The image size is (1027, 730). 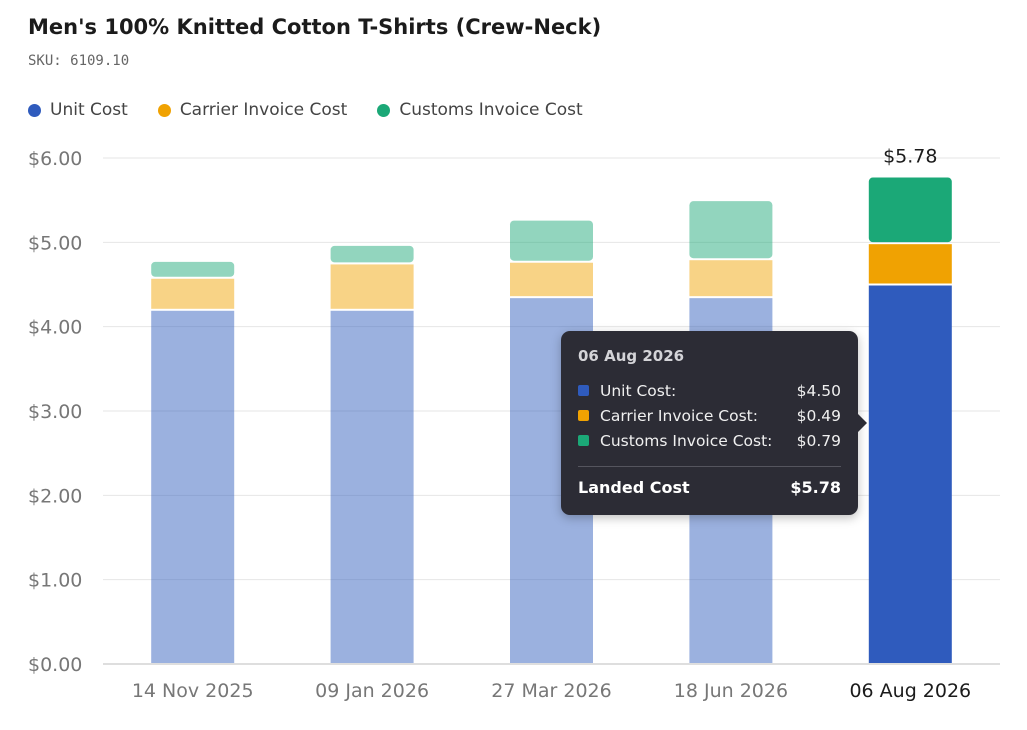 I want to click on tooltip-swatch-unit-cost, so click(x=583, y=390).